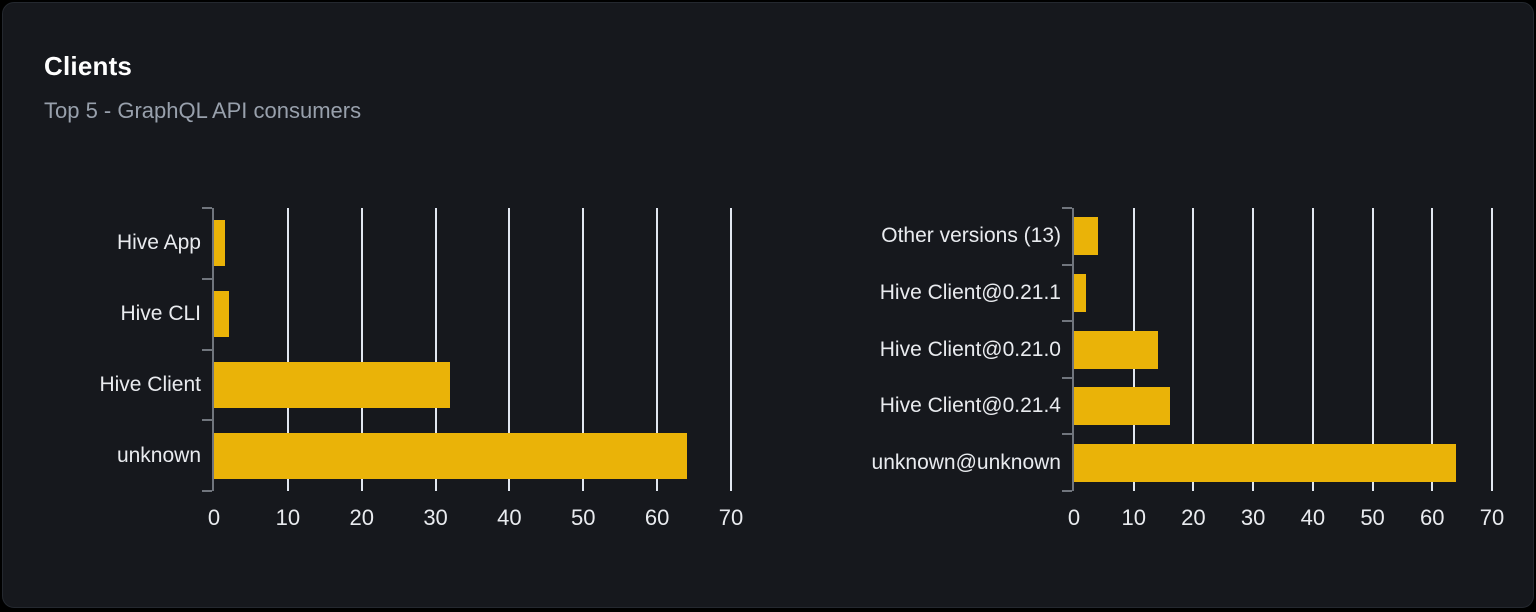  Describe the element at coordinates (966, 462) in the screenshot. I see `category-label: unknown@unknown` at that location.